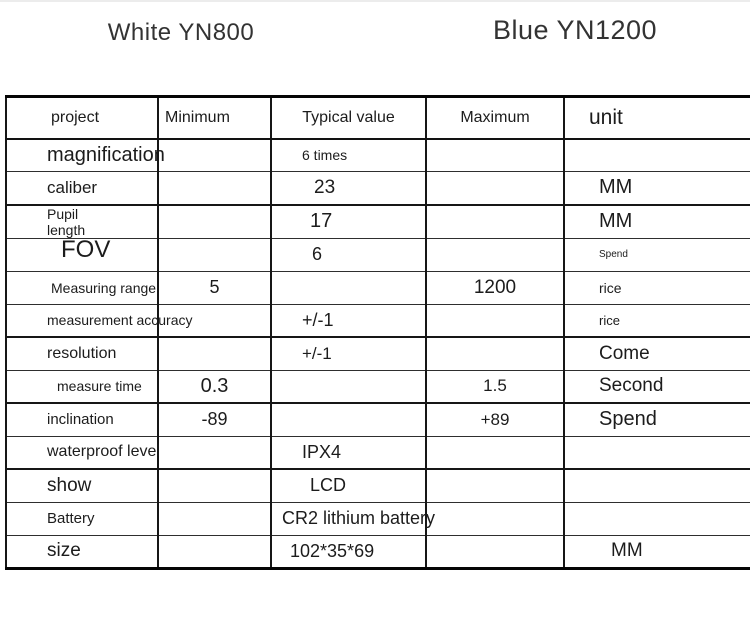 The image size is (750, 631). What do you see at coordinates (85, 155) in the screenshot?
I see `row-label: magnification` at bounding box center [85, 155].